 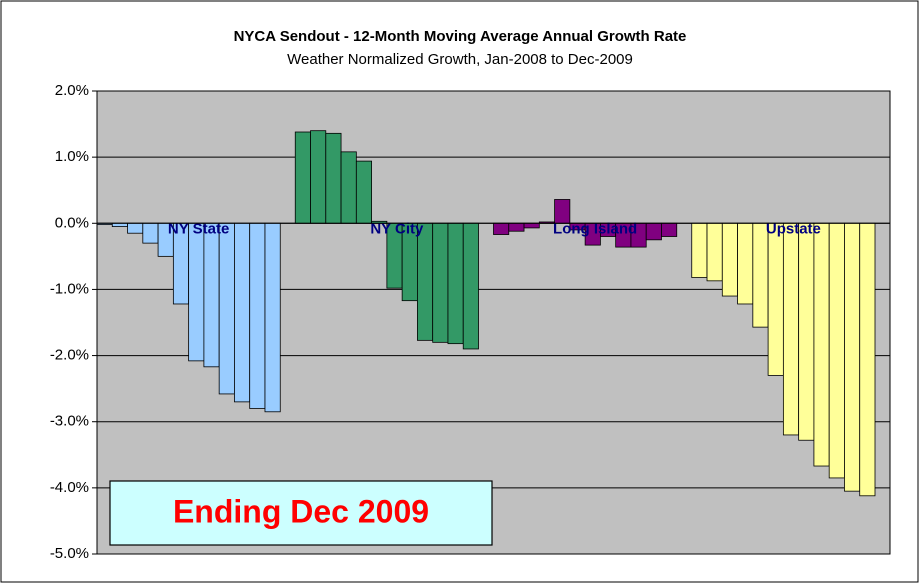 I want to click on y-tick-label: -2.0%, so click(x=69, y=355).